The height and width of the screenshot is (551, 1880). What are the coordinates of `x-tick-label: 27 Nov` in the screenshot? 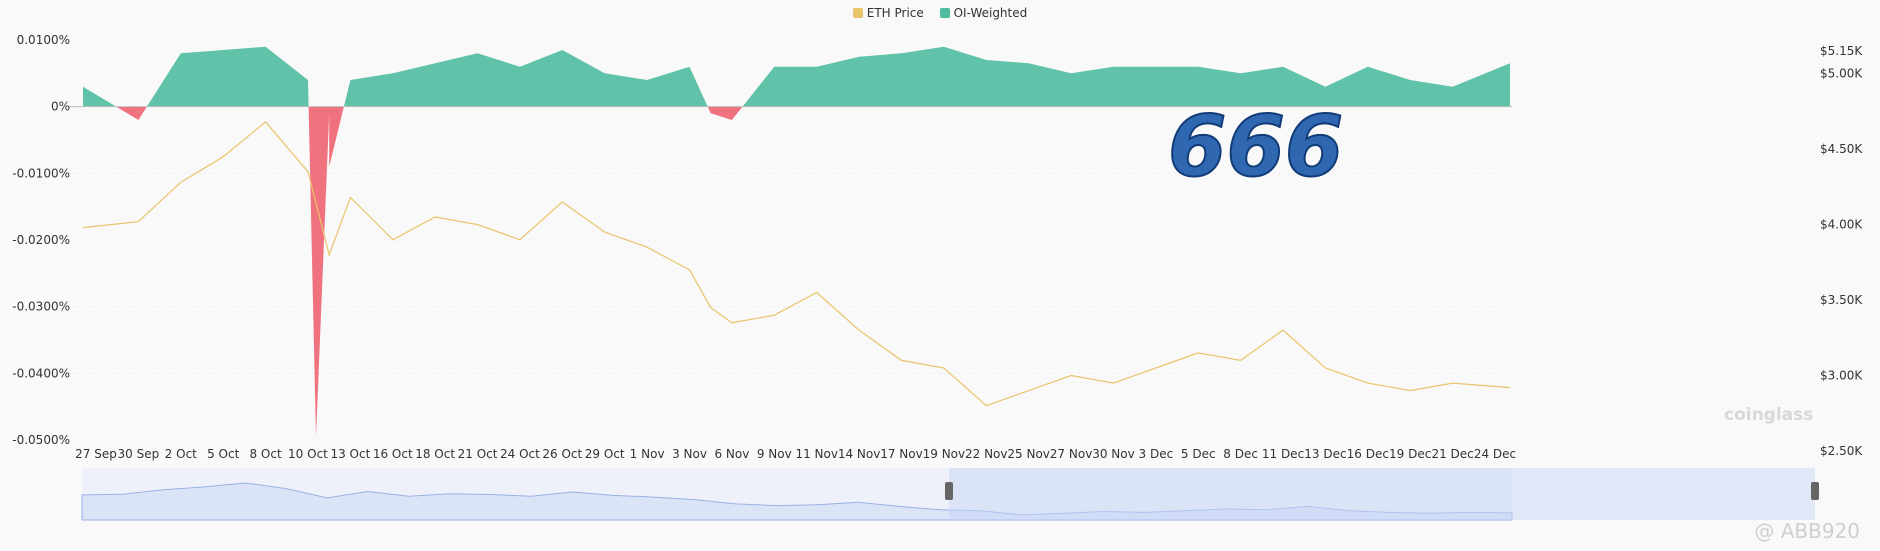 It's located at (1071, 454).